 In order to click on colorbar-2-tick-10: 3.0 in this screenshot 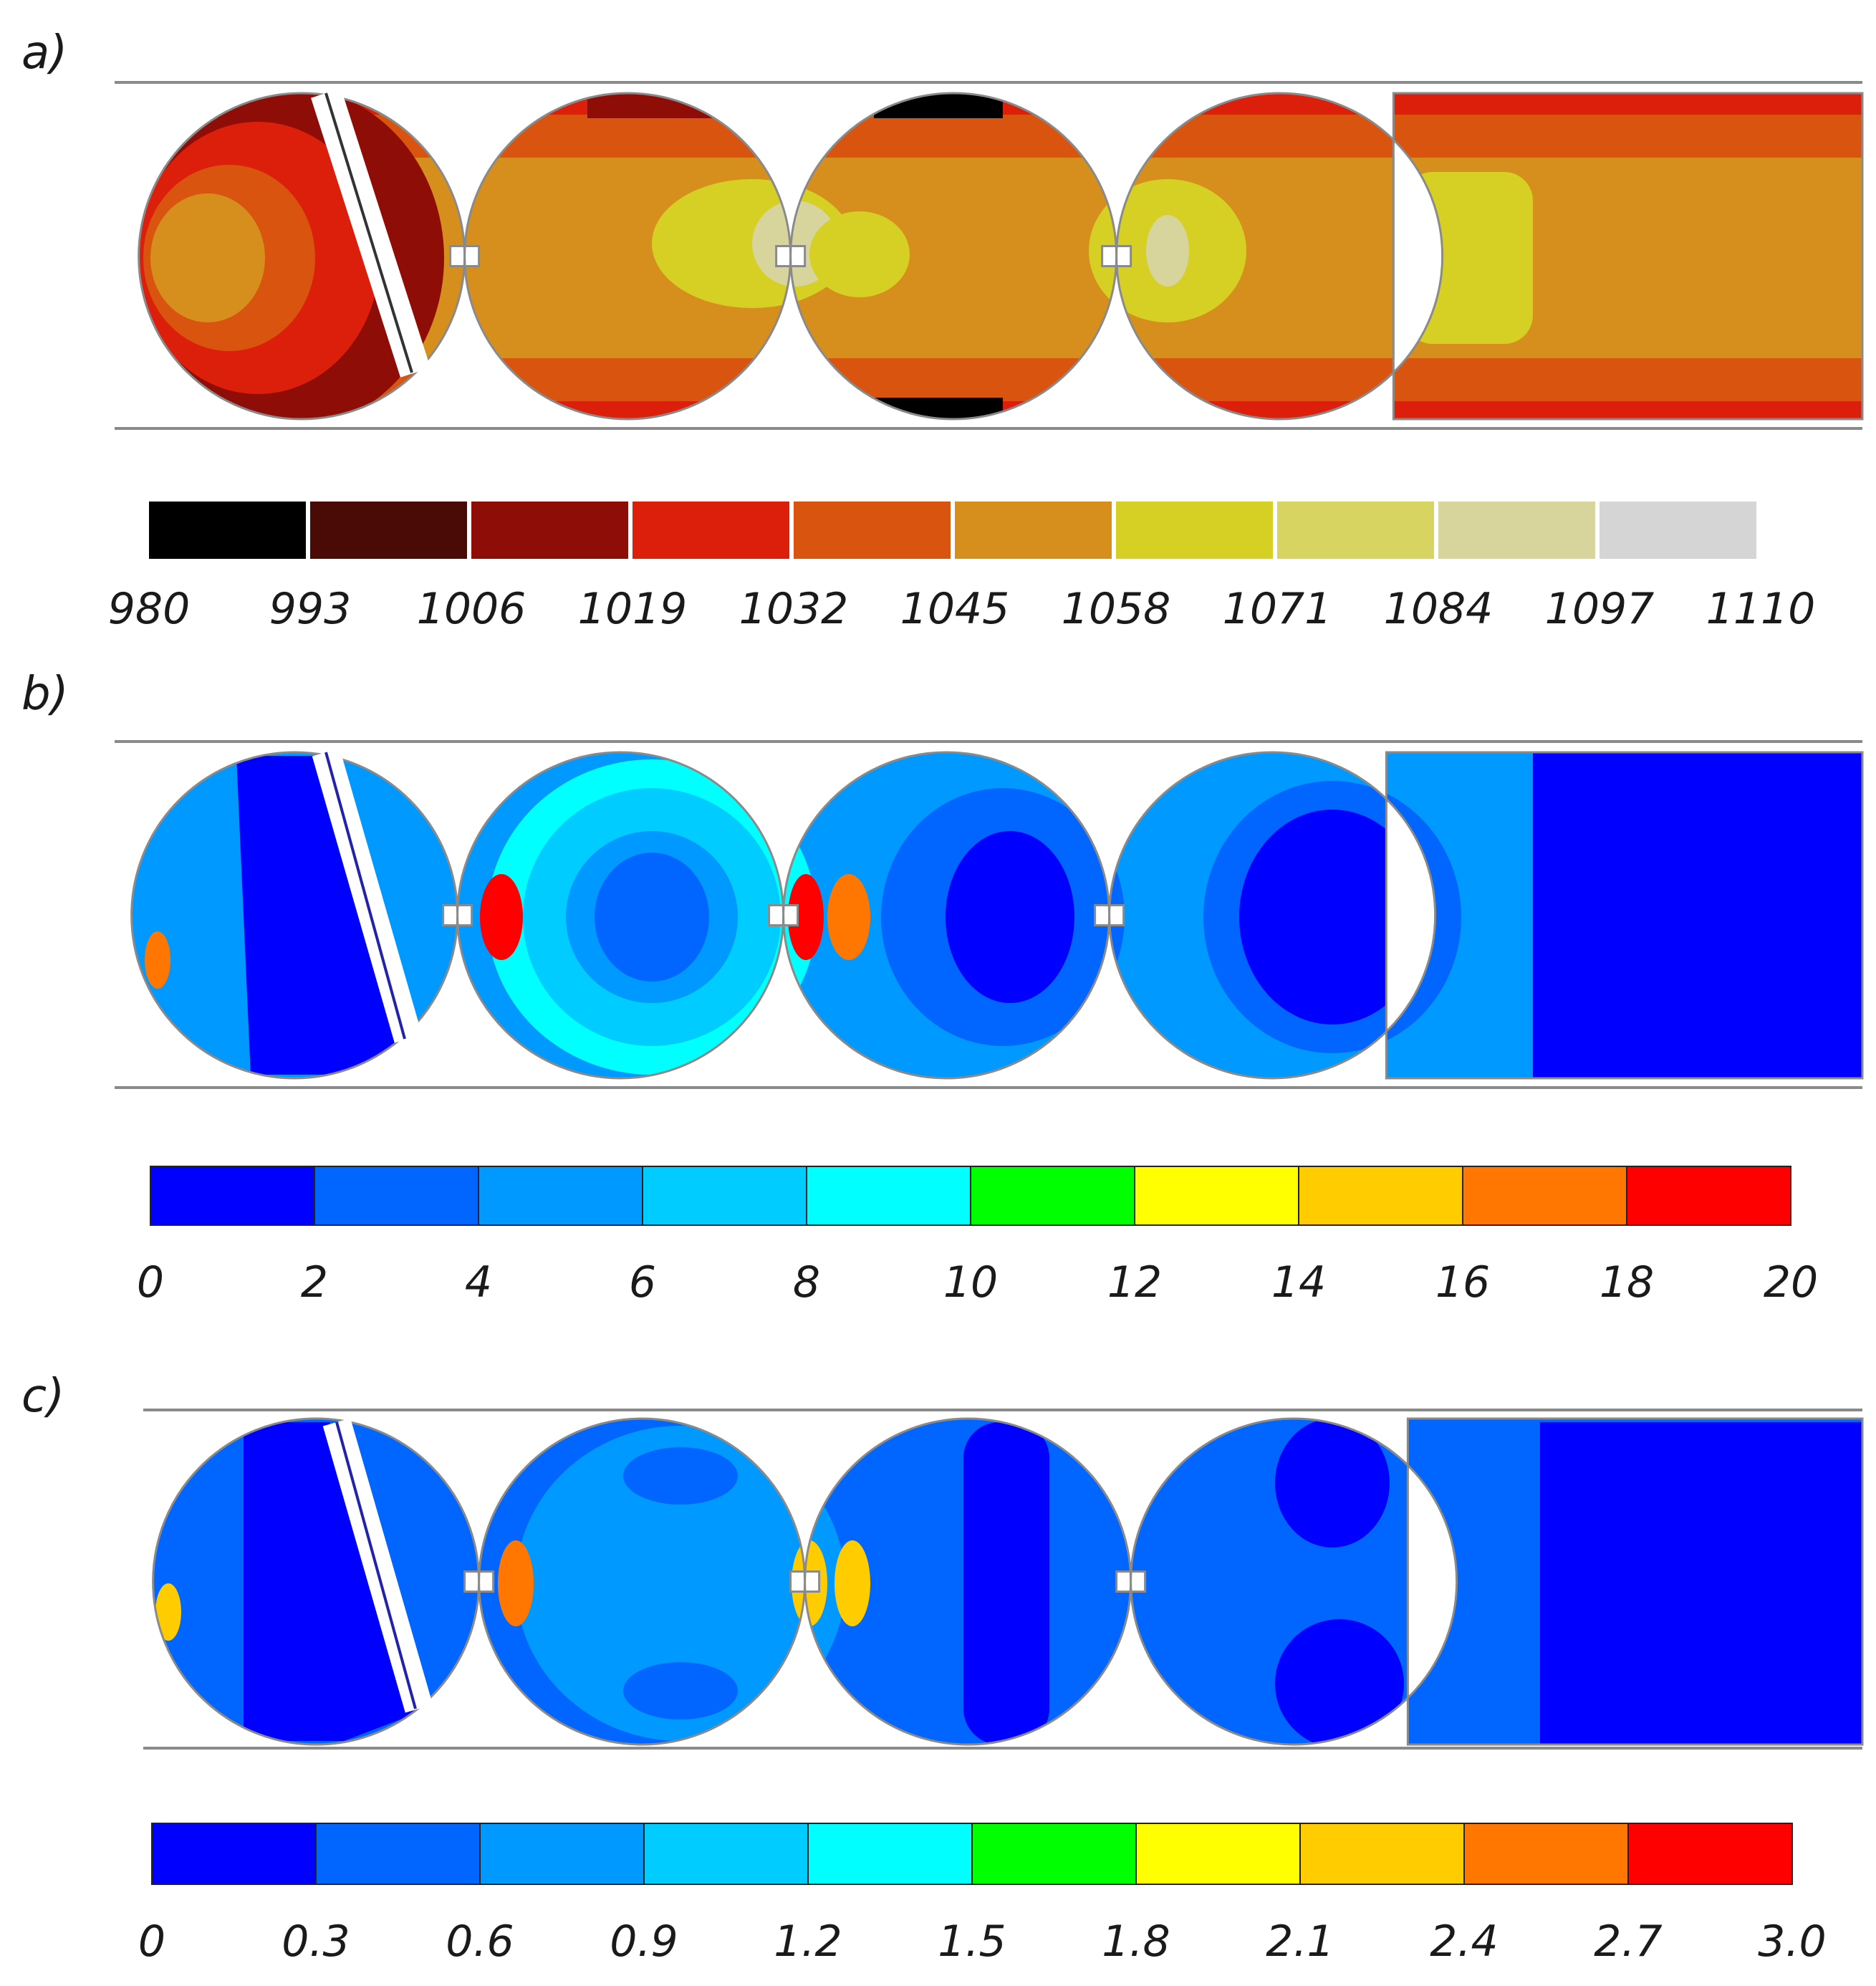, I will do `click(1792, 1942)`.